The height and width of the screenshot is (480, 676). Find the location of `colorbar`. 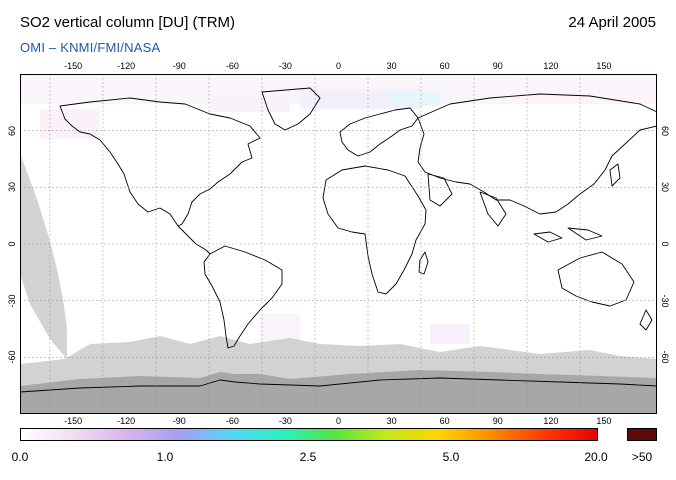

colorbar is located at coordinates (309, 434).